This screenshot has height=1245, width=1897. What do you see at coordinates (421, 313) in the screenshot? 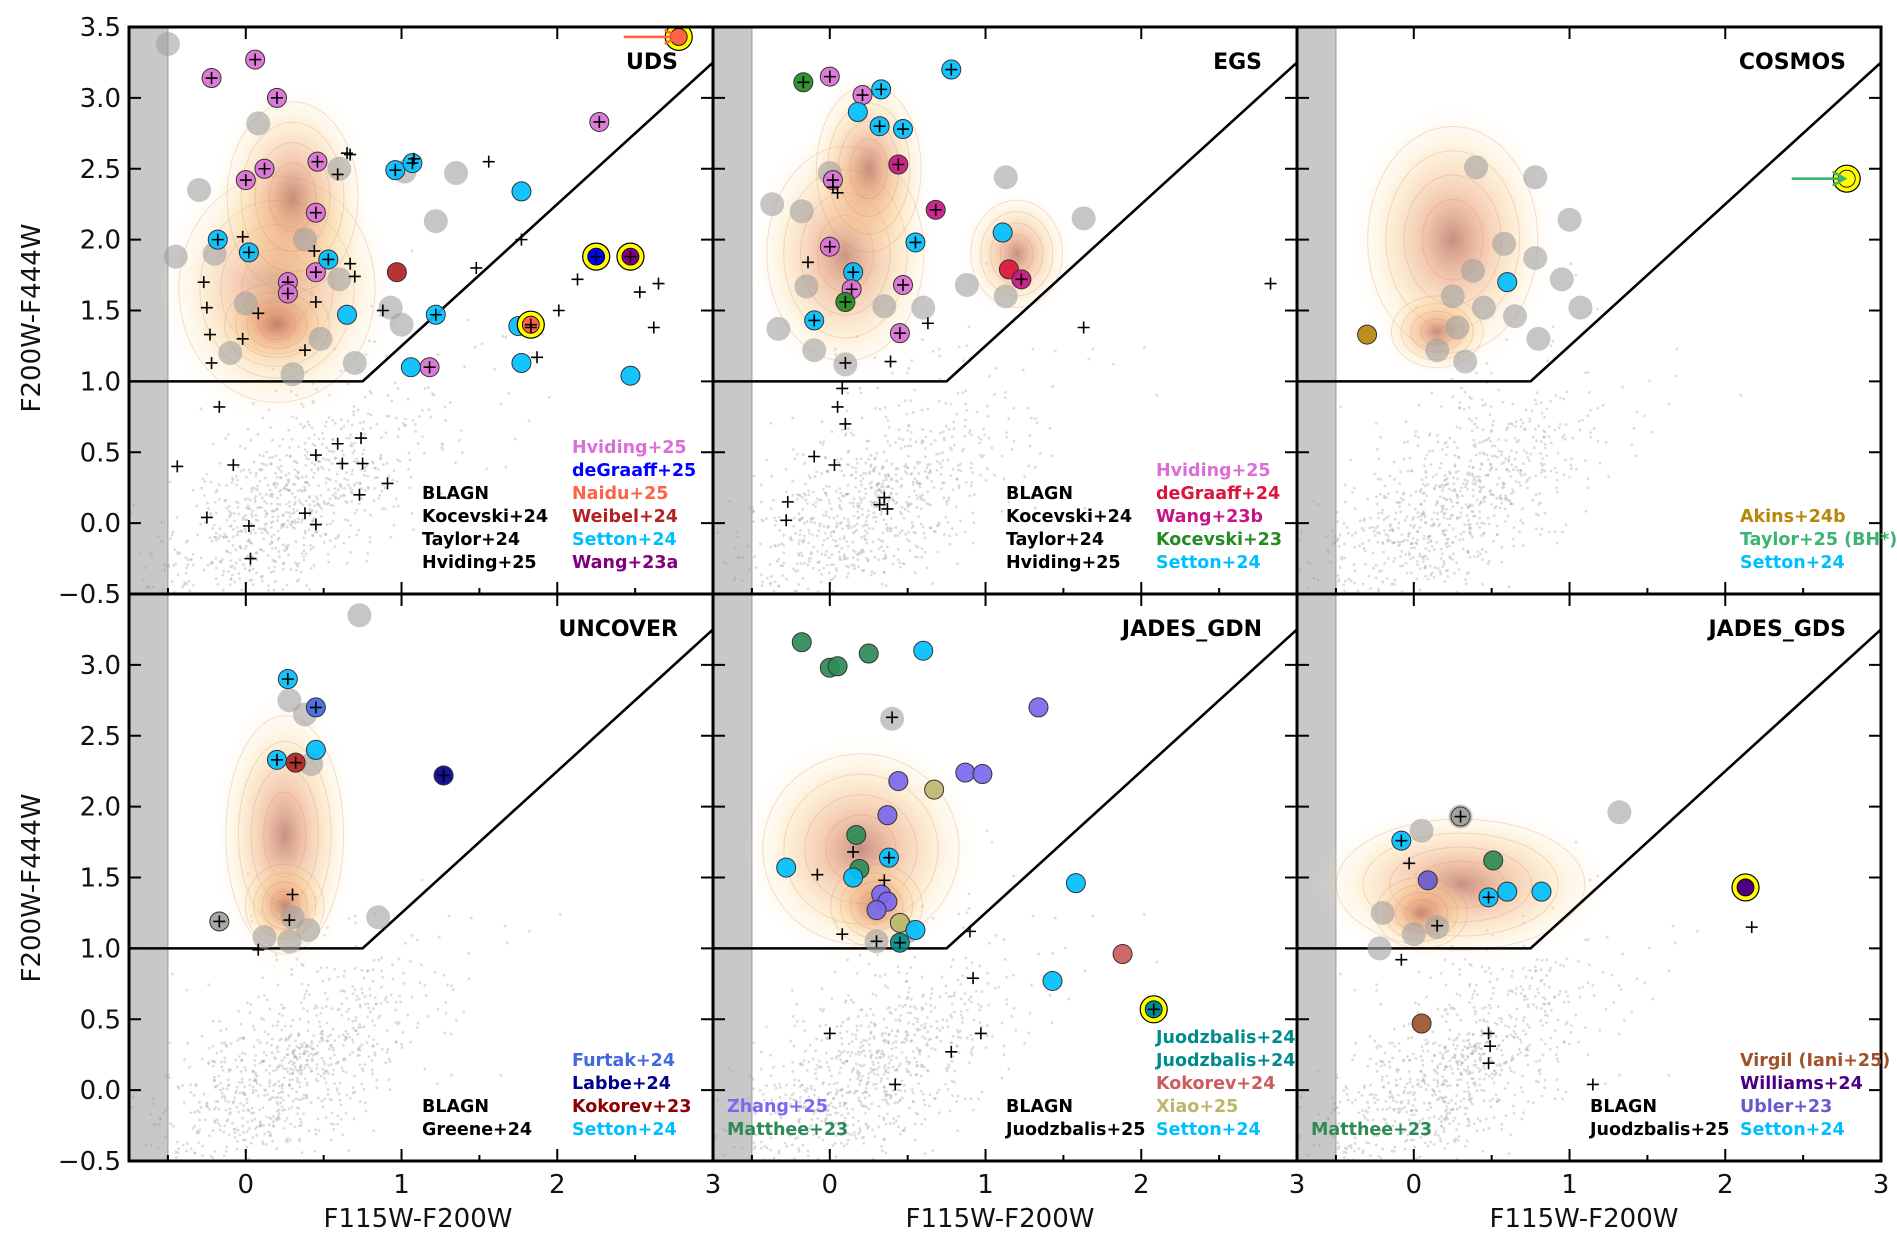
I see `panel-plot-area` at bounding box center [421, 313].